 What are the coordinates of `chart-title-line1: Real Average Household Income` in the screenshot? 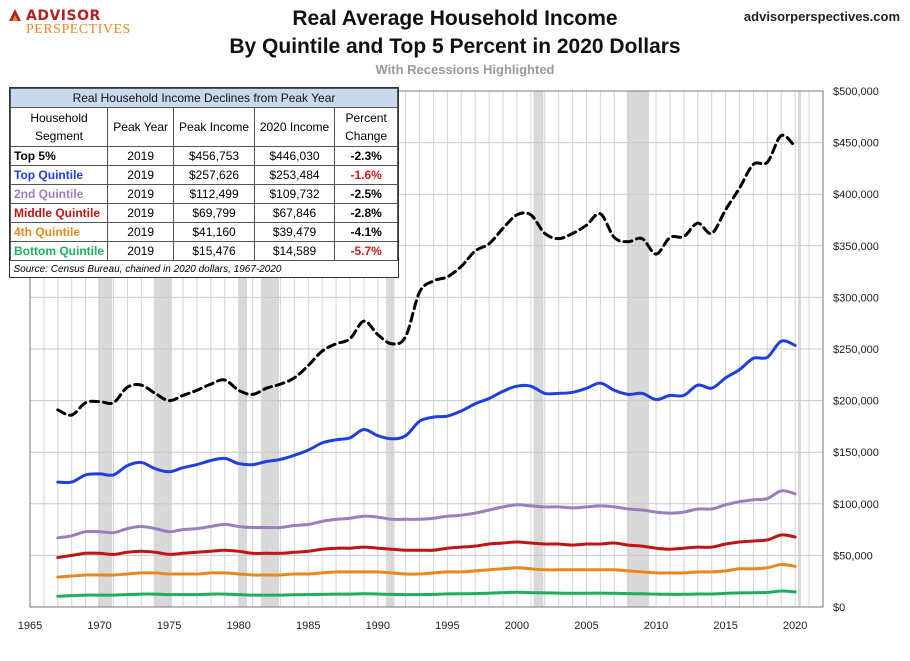 It's located at (455, 18).